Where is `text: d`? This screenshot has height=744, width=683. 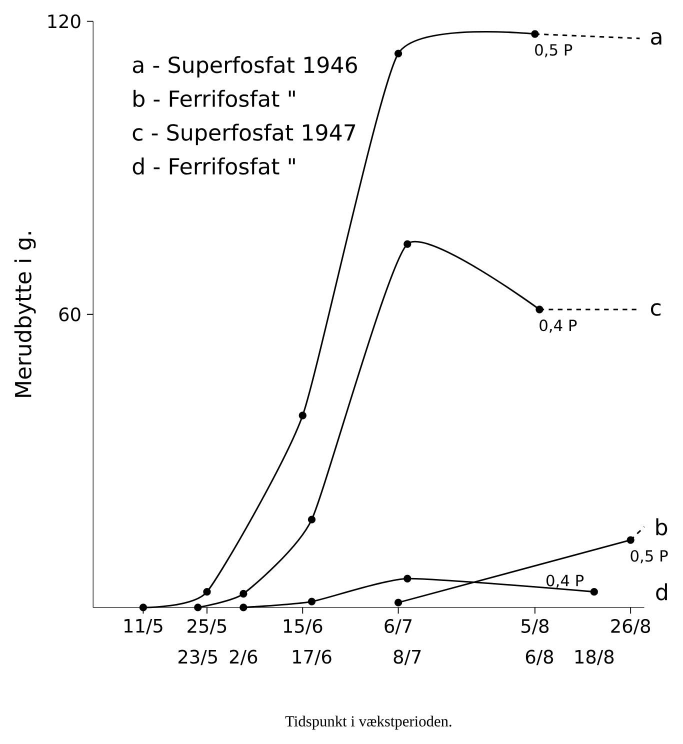
text: d is located at coordinates (661, 591).